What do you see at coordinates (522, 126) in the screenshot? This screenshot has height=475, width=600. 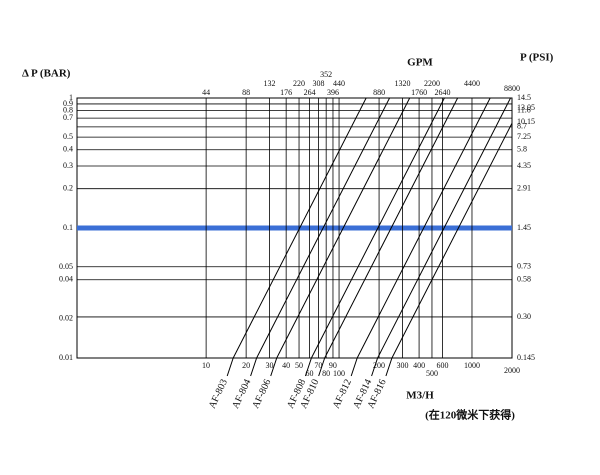 I see `y2-tick-label: 8.7` at bounding box center [522, 126].